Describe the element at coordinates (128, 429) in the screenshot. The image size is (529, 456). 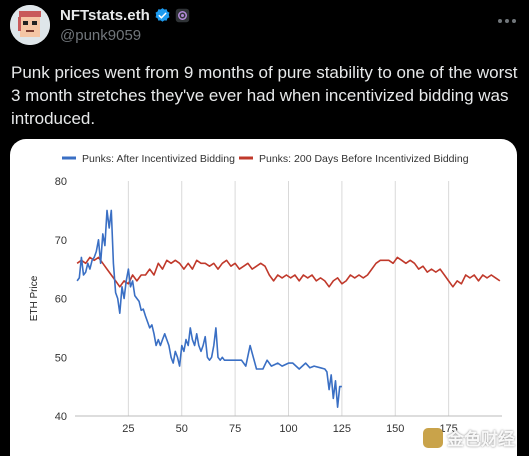
I see `x-tick-label: 25` at that location.